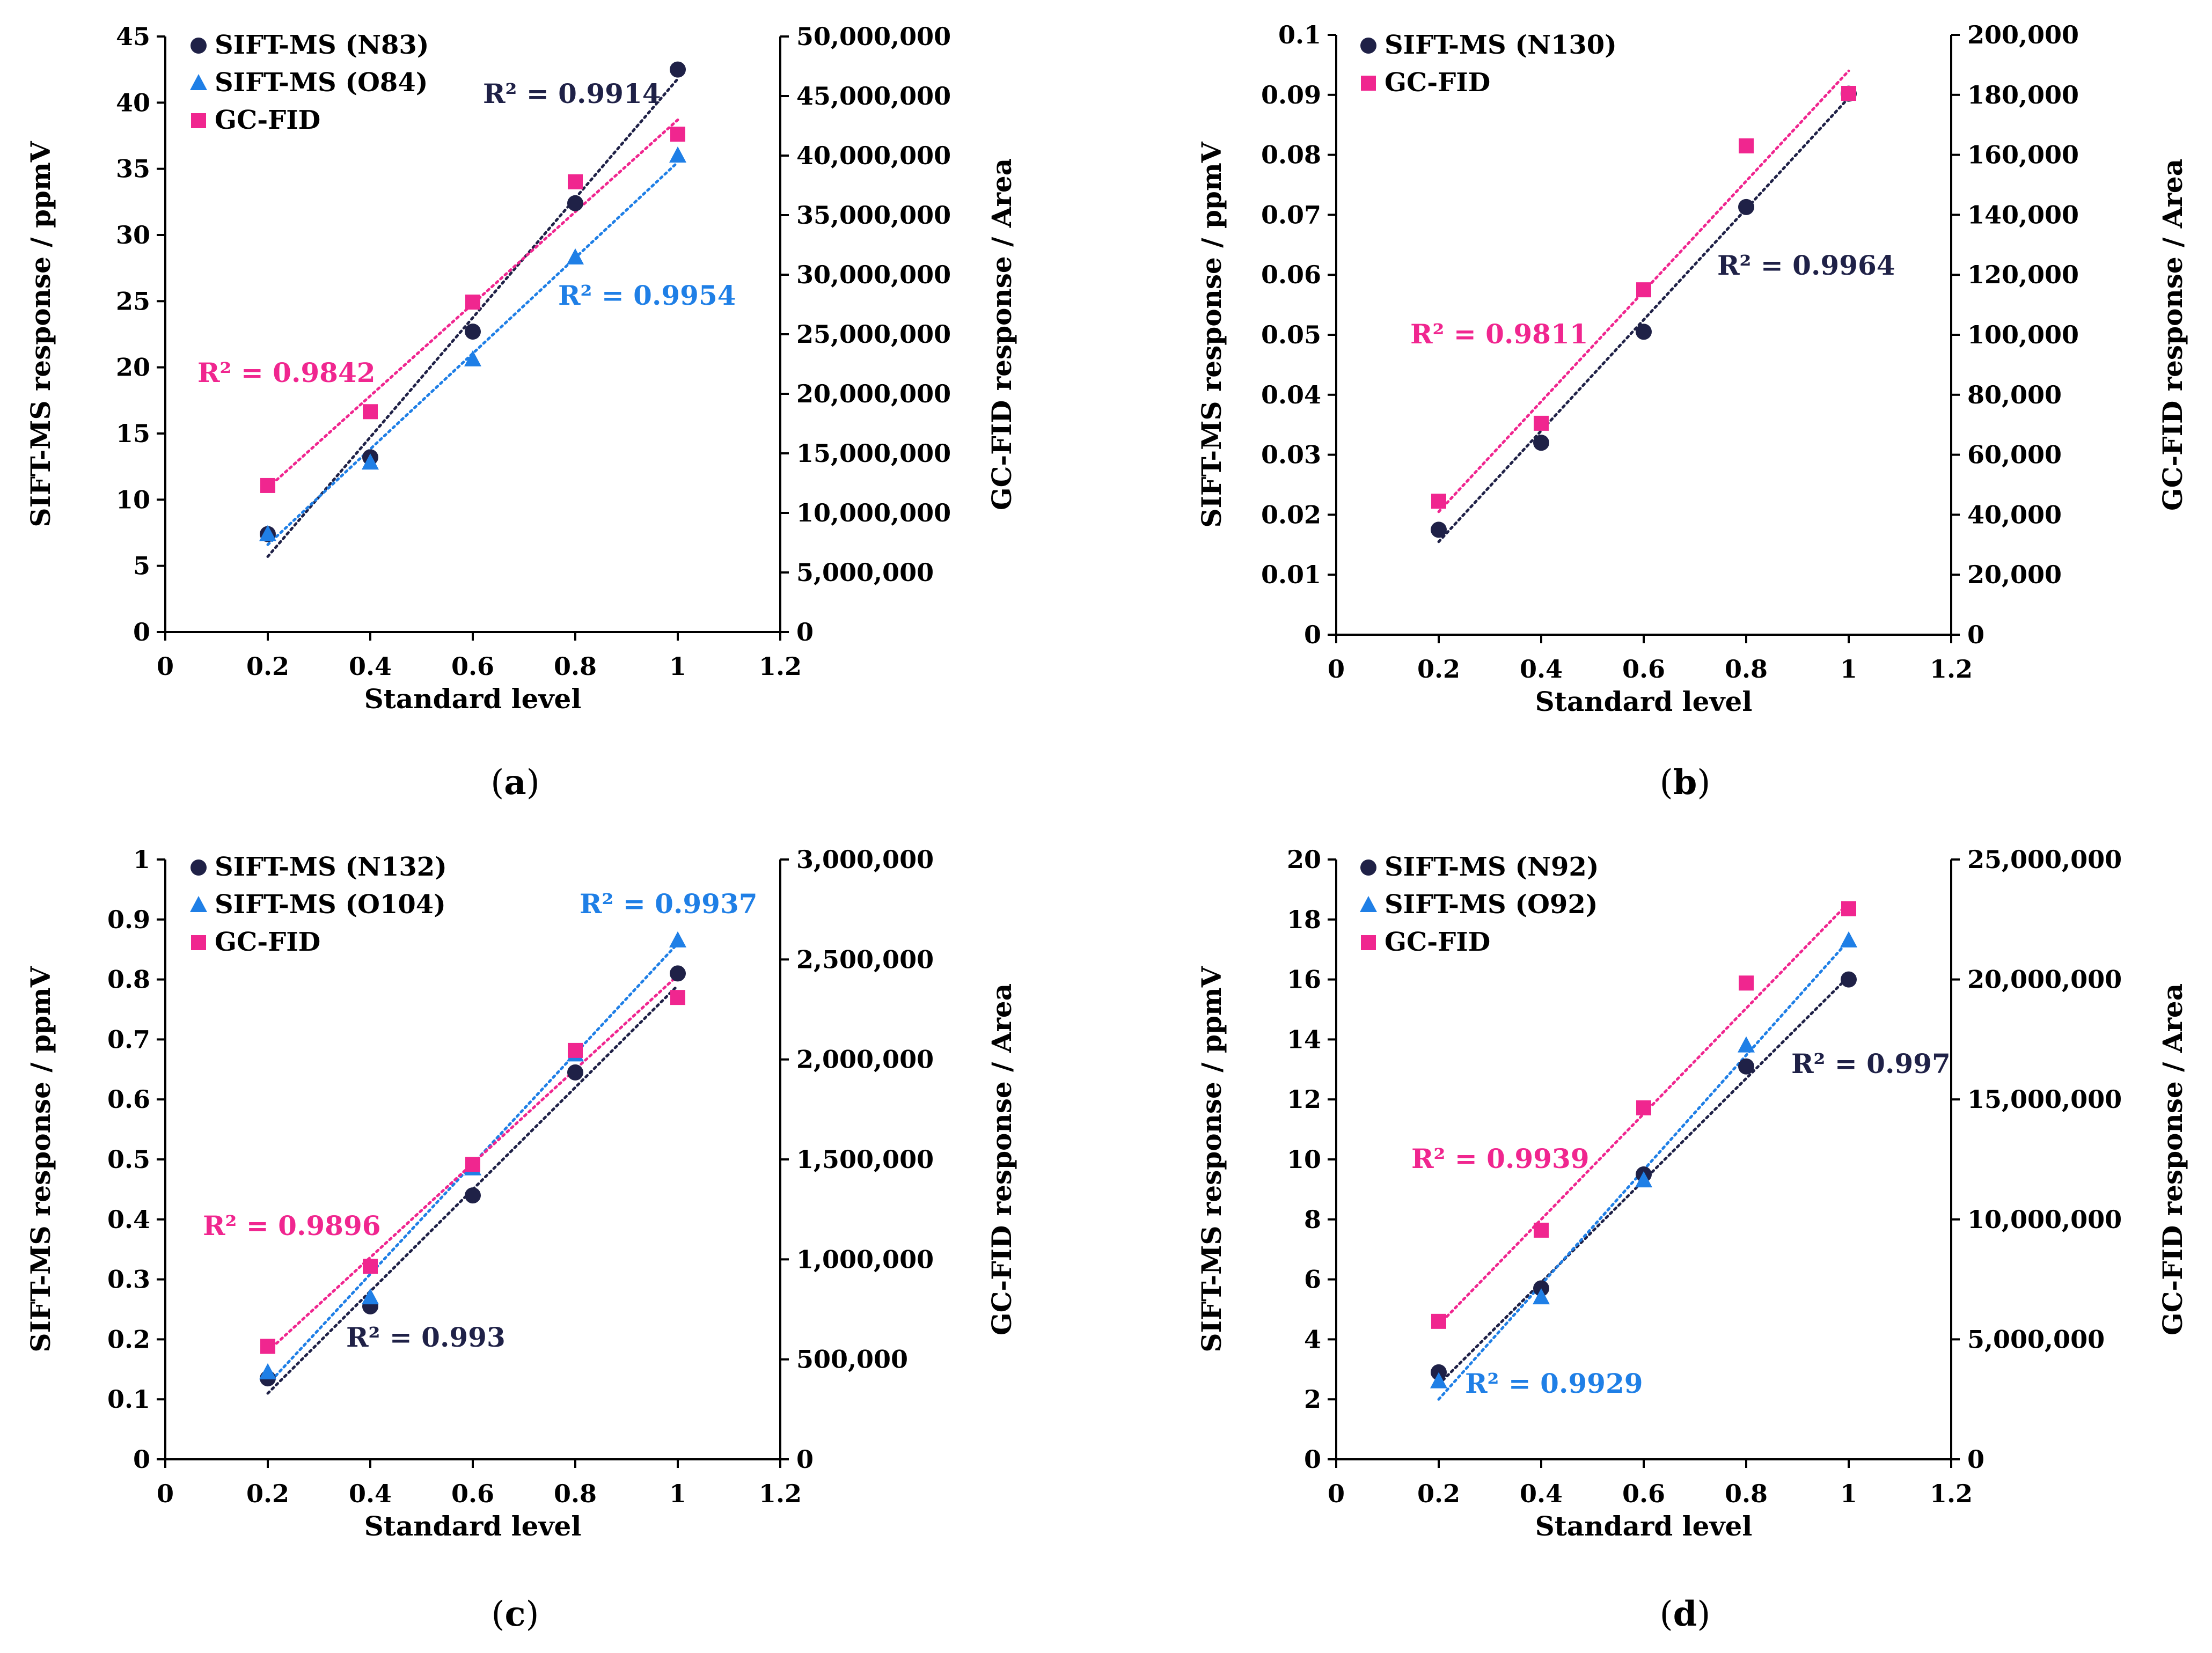 This screenshot has height=1653, width=2212. What do you see at coordinates (129, 1099) in the screenshot?
I see `y-tick-label: 0.6` at bounding box center [129, 1099].